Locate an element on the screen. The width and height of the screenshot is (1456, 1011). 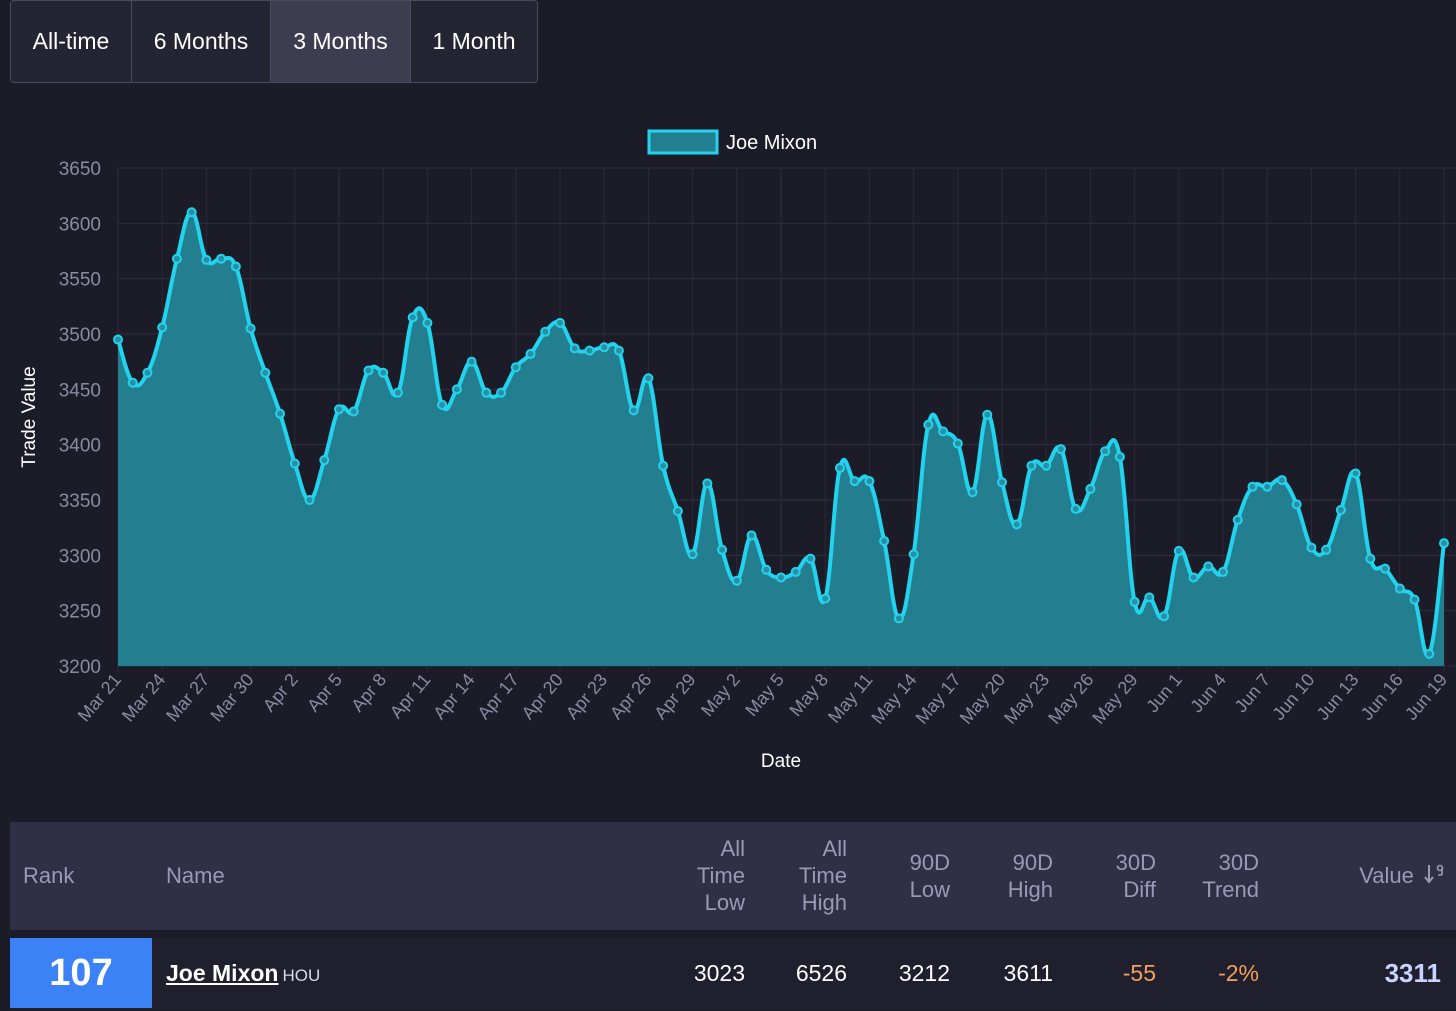
header-30d-diff: 30D Diff is located at coordinates (1135, 876).